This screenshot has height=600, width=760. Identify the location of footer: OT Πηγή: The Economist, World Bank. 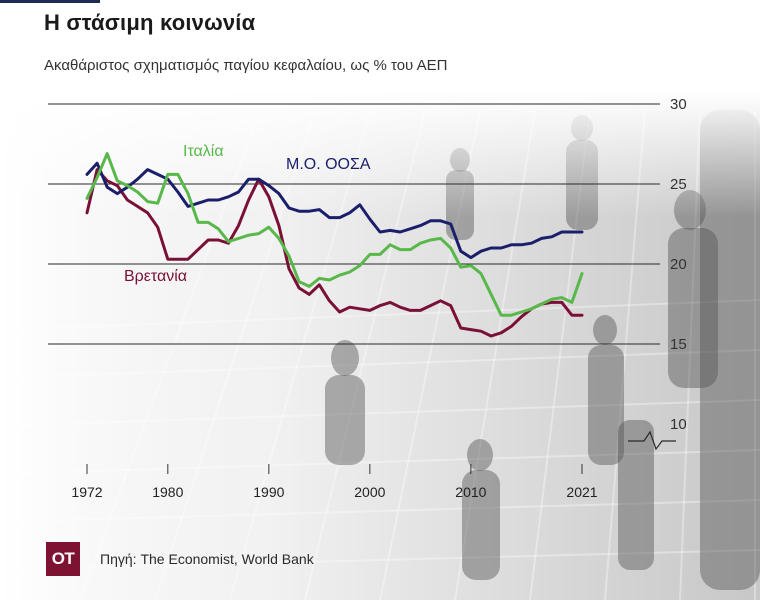
(180, 559).